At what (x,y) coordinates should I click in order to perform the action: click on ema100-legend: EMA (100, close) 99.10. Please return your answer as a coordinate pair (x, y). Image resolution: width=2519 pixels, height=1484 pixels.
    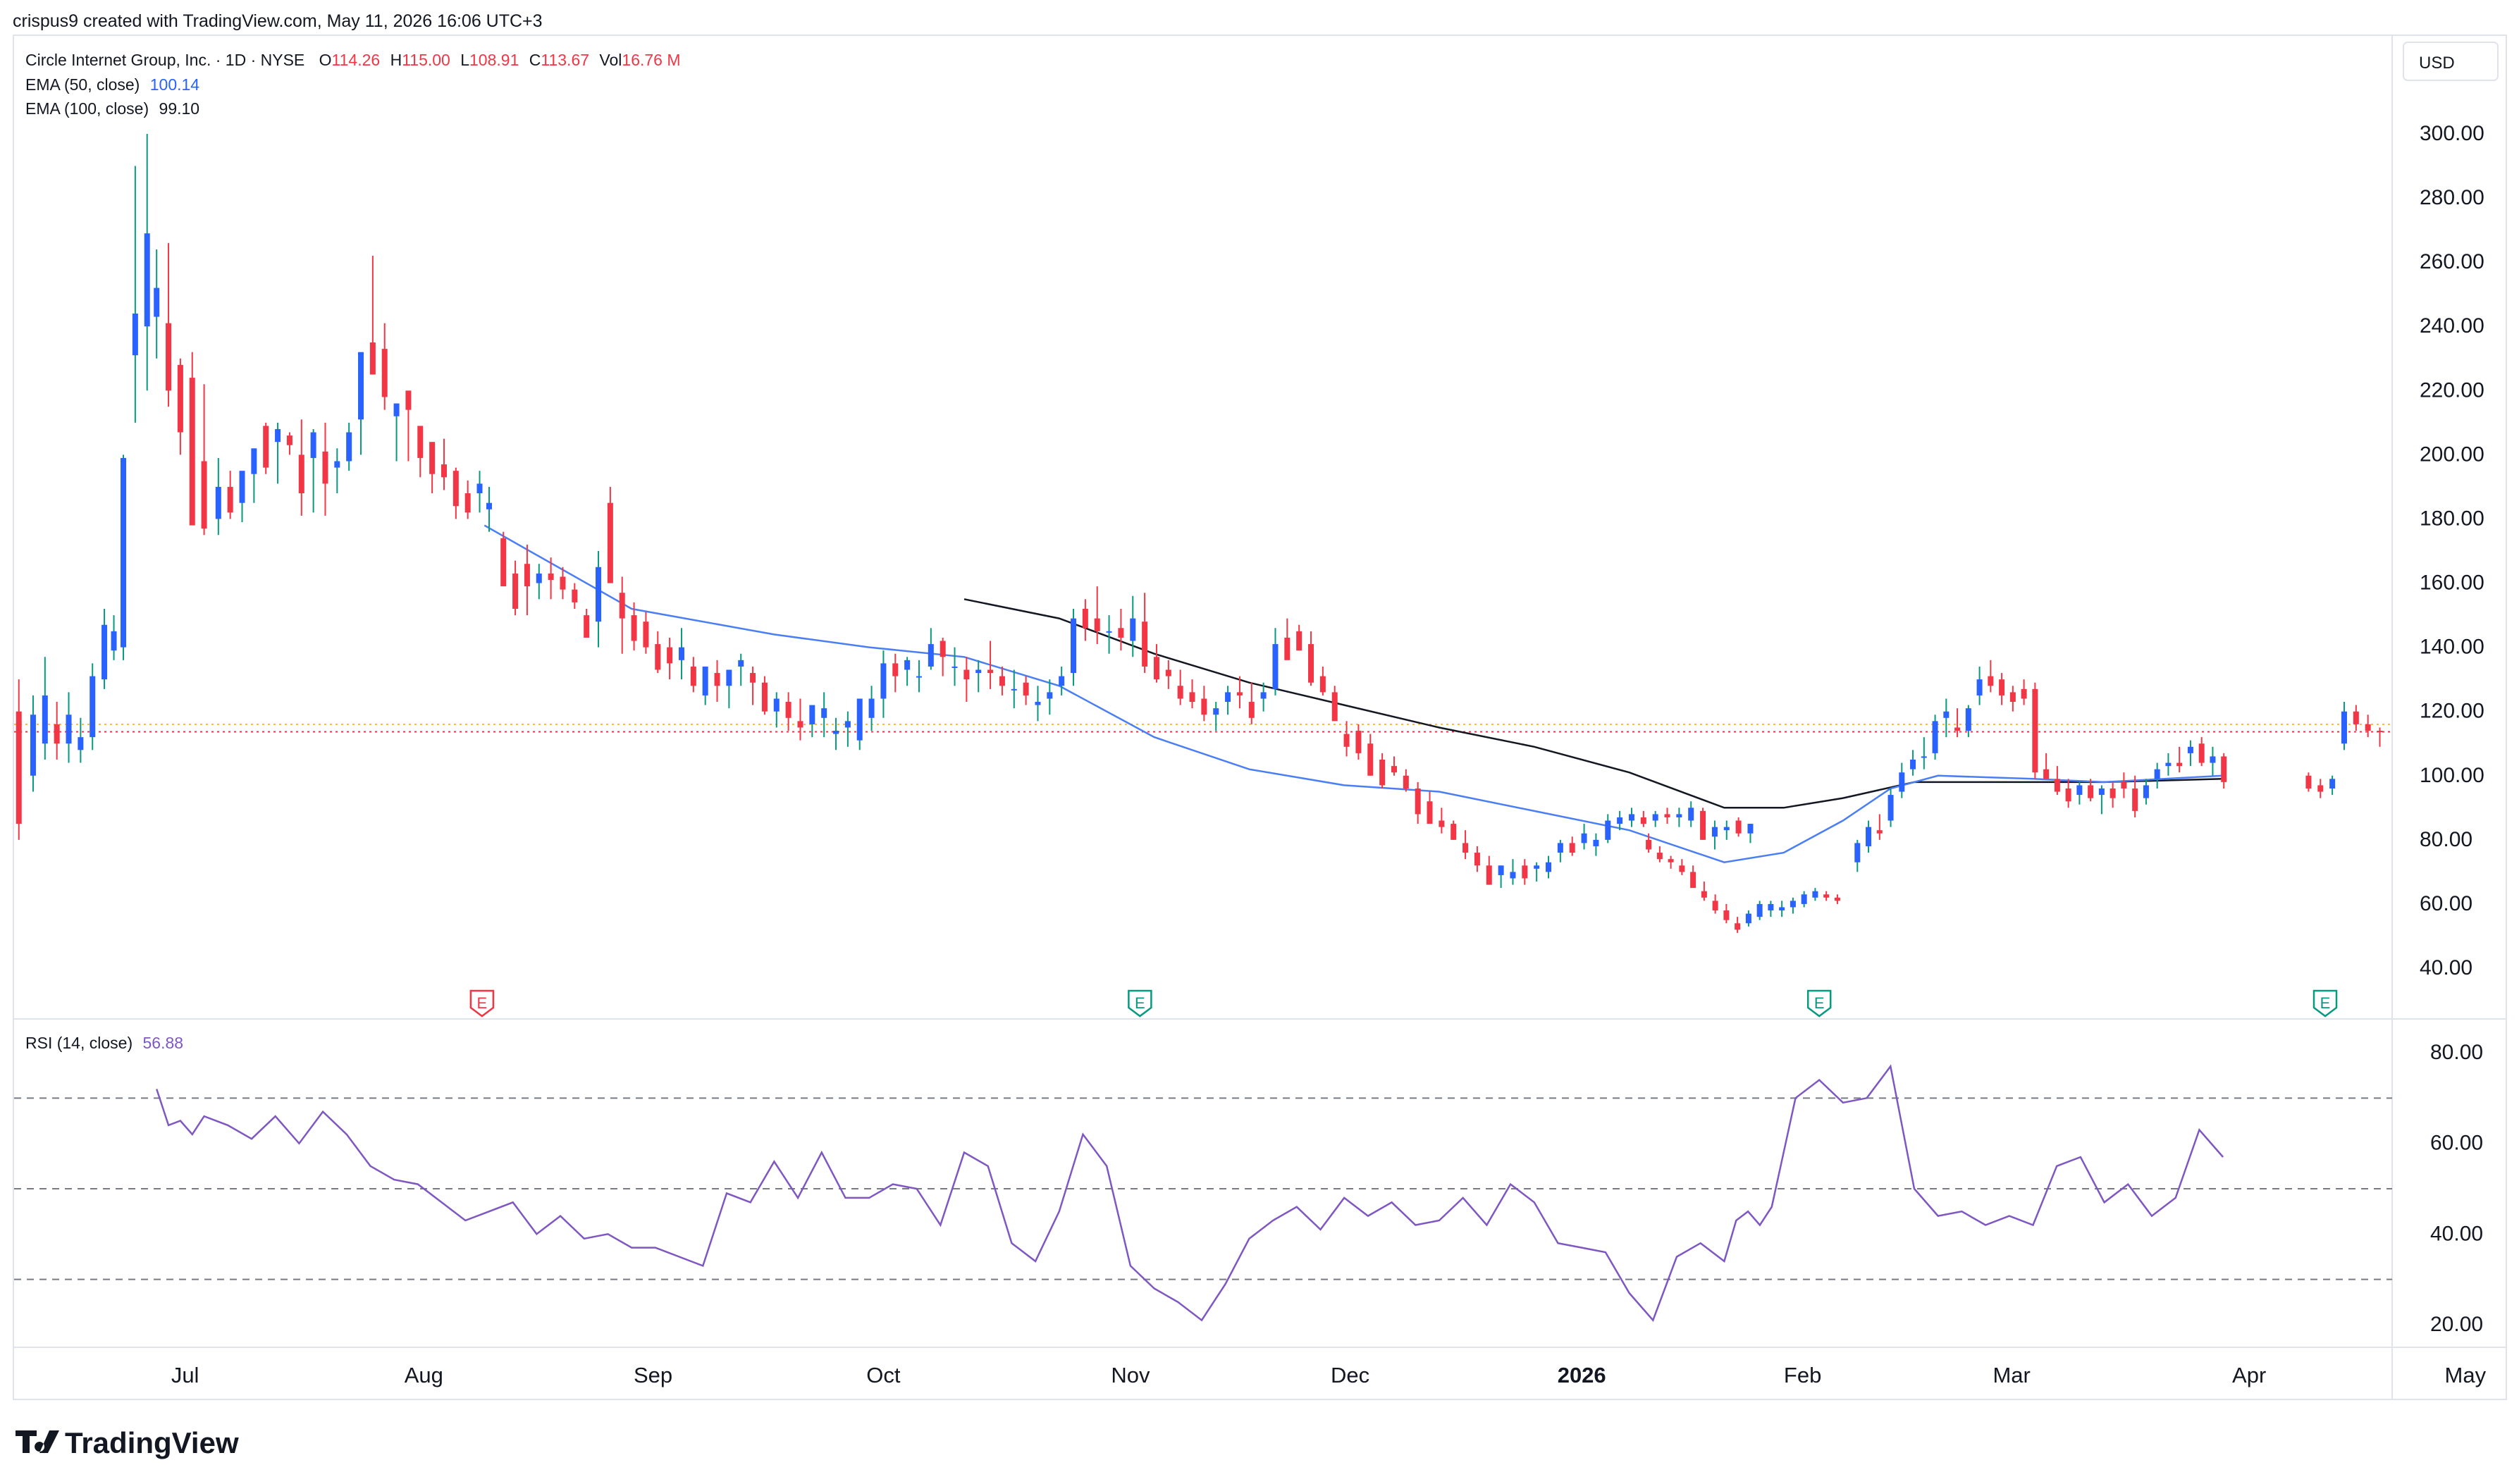
    Looking at the image, I should click on (112, 108).